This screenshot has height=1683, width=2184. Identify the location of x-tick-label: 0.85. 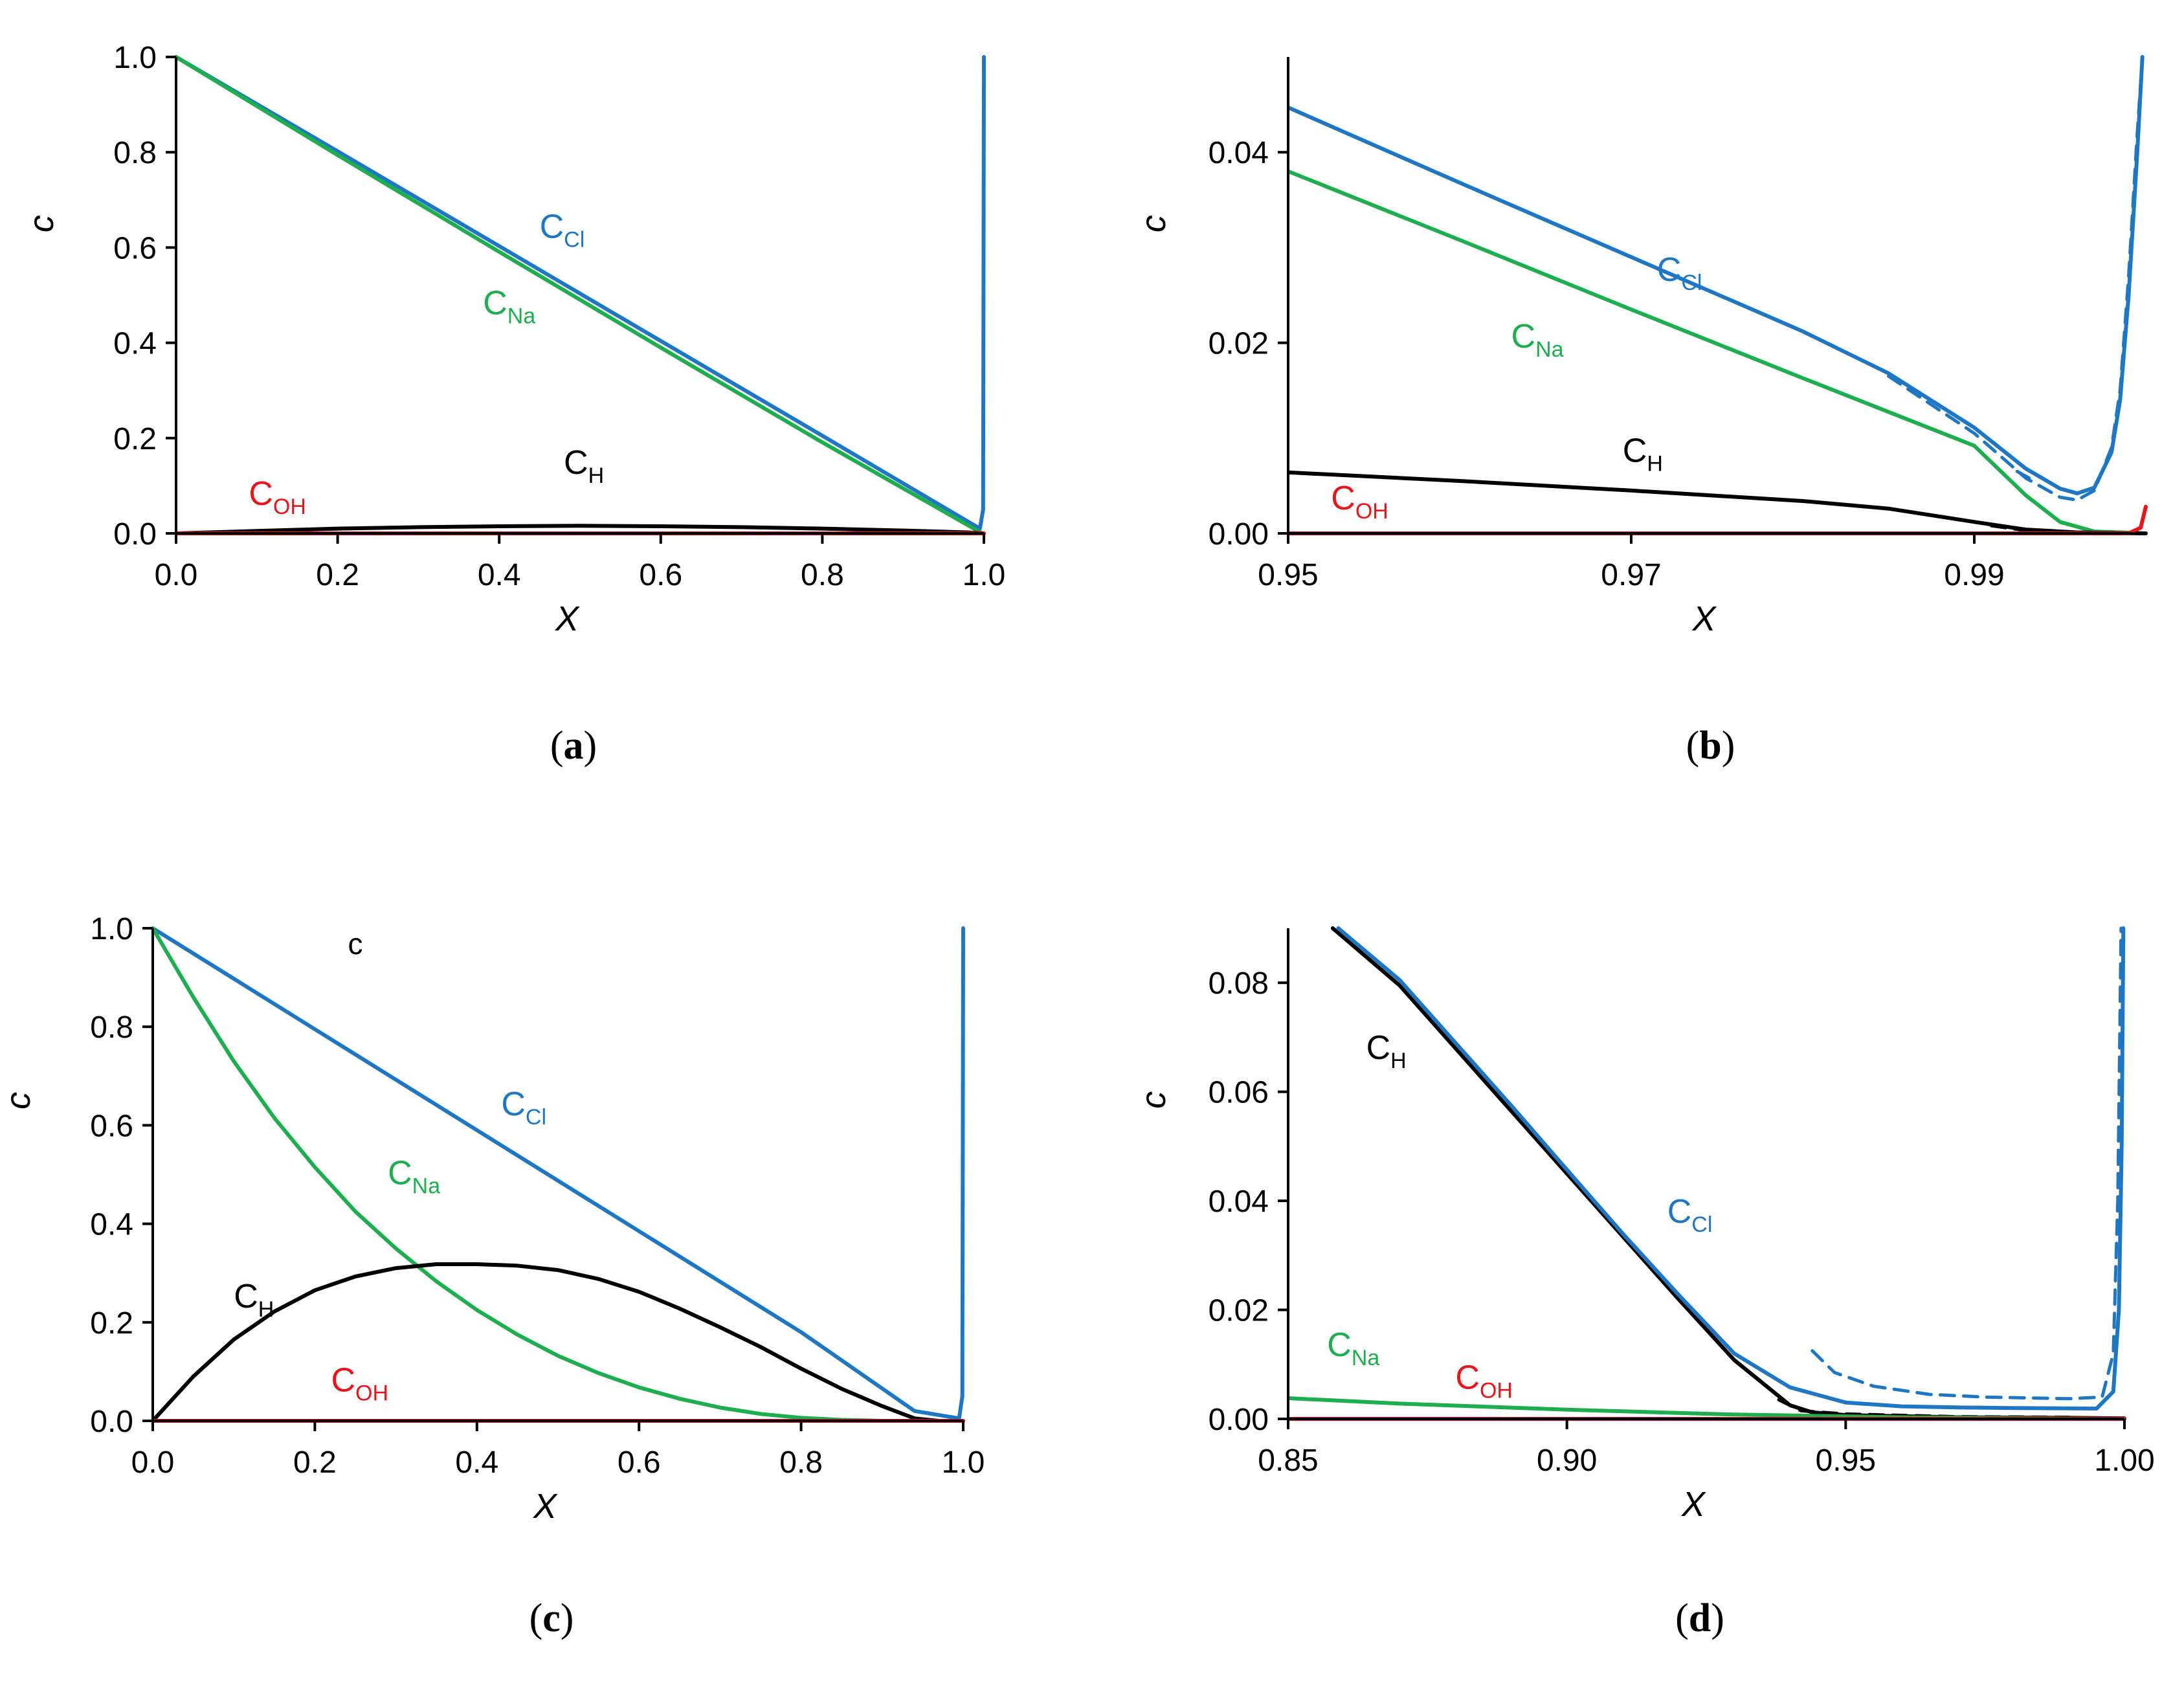
(1288, 1460).